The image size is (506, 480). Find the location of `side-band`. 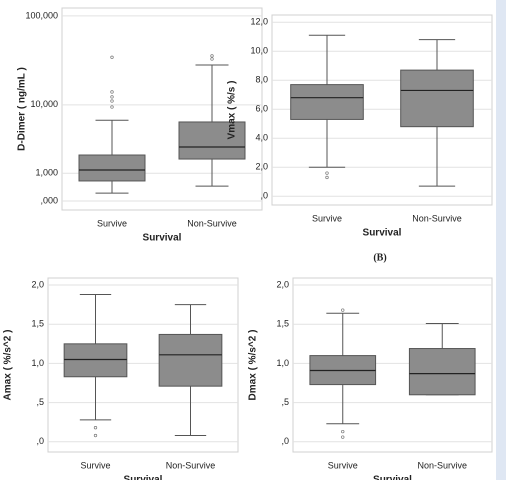

side-band is located at coordinates (501, 240).